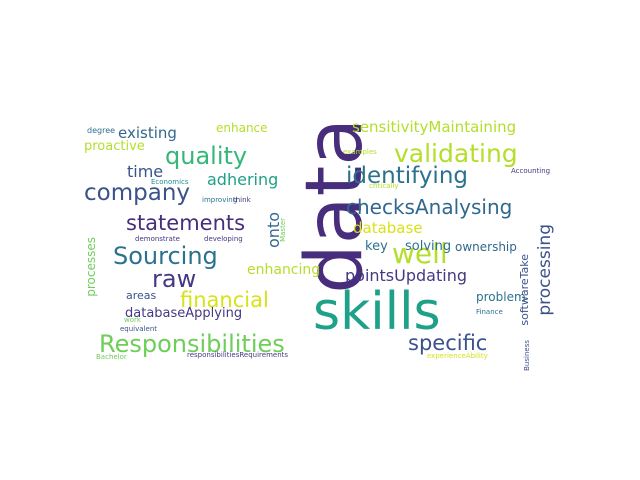 The image size is (640, 480). What do you see at coordinates (377, 312) in the screenshot?
I see `word-skills: skills` at bounding box center [377, 312].